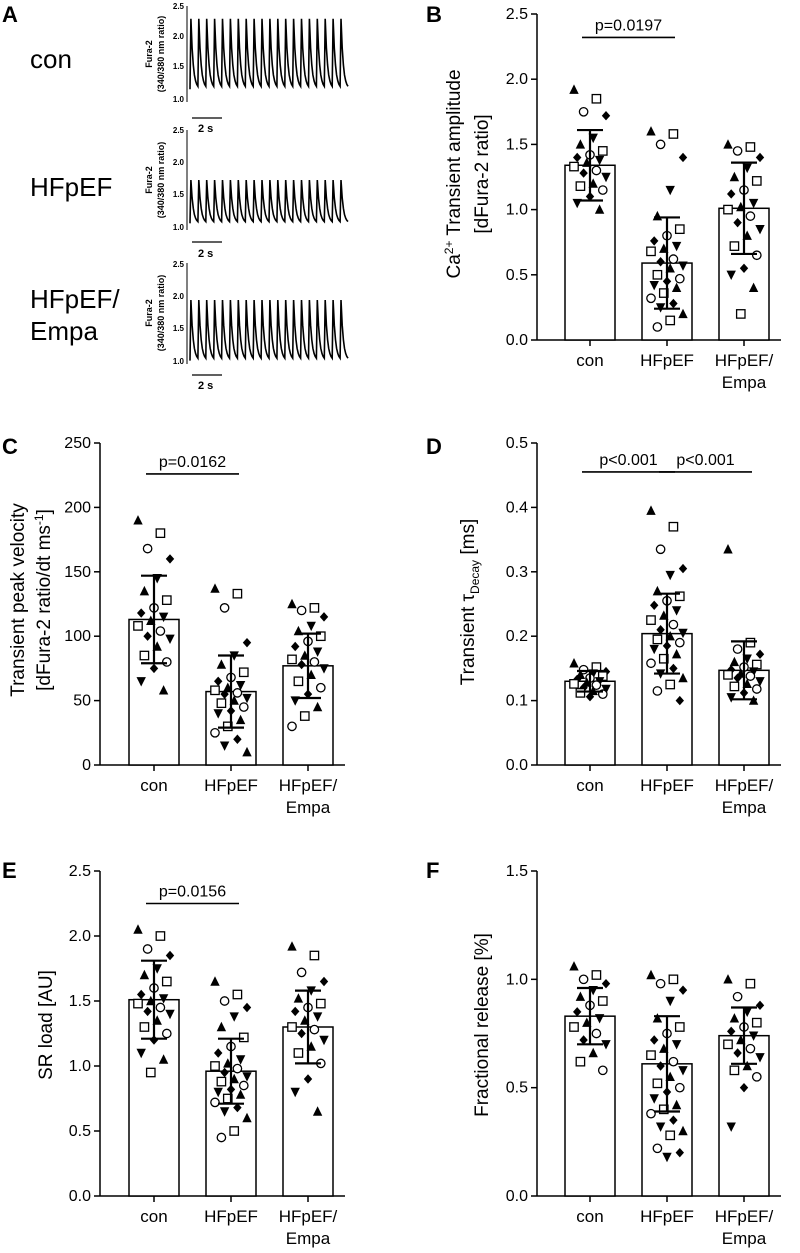  I want to click on panel-letter-e: E, so click(9, 870).